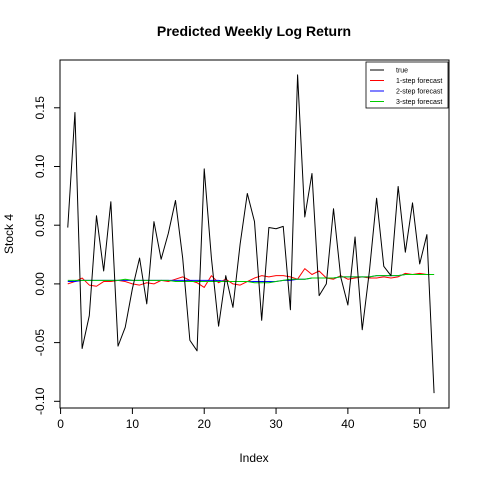 The width and height of the screenshot is (480, 480). What do you see at coordinates (40, 401) in the screenshot?
I see `y-tick-label: -0.10` at bounding box center [40, 401].